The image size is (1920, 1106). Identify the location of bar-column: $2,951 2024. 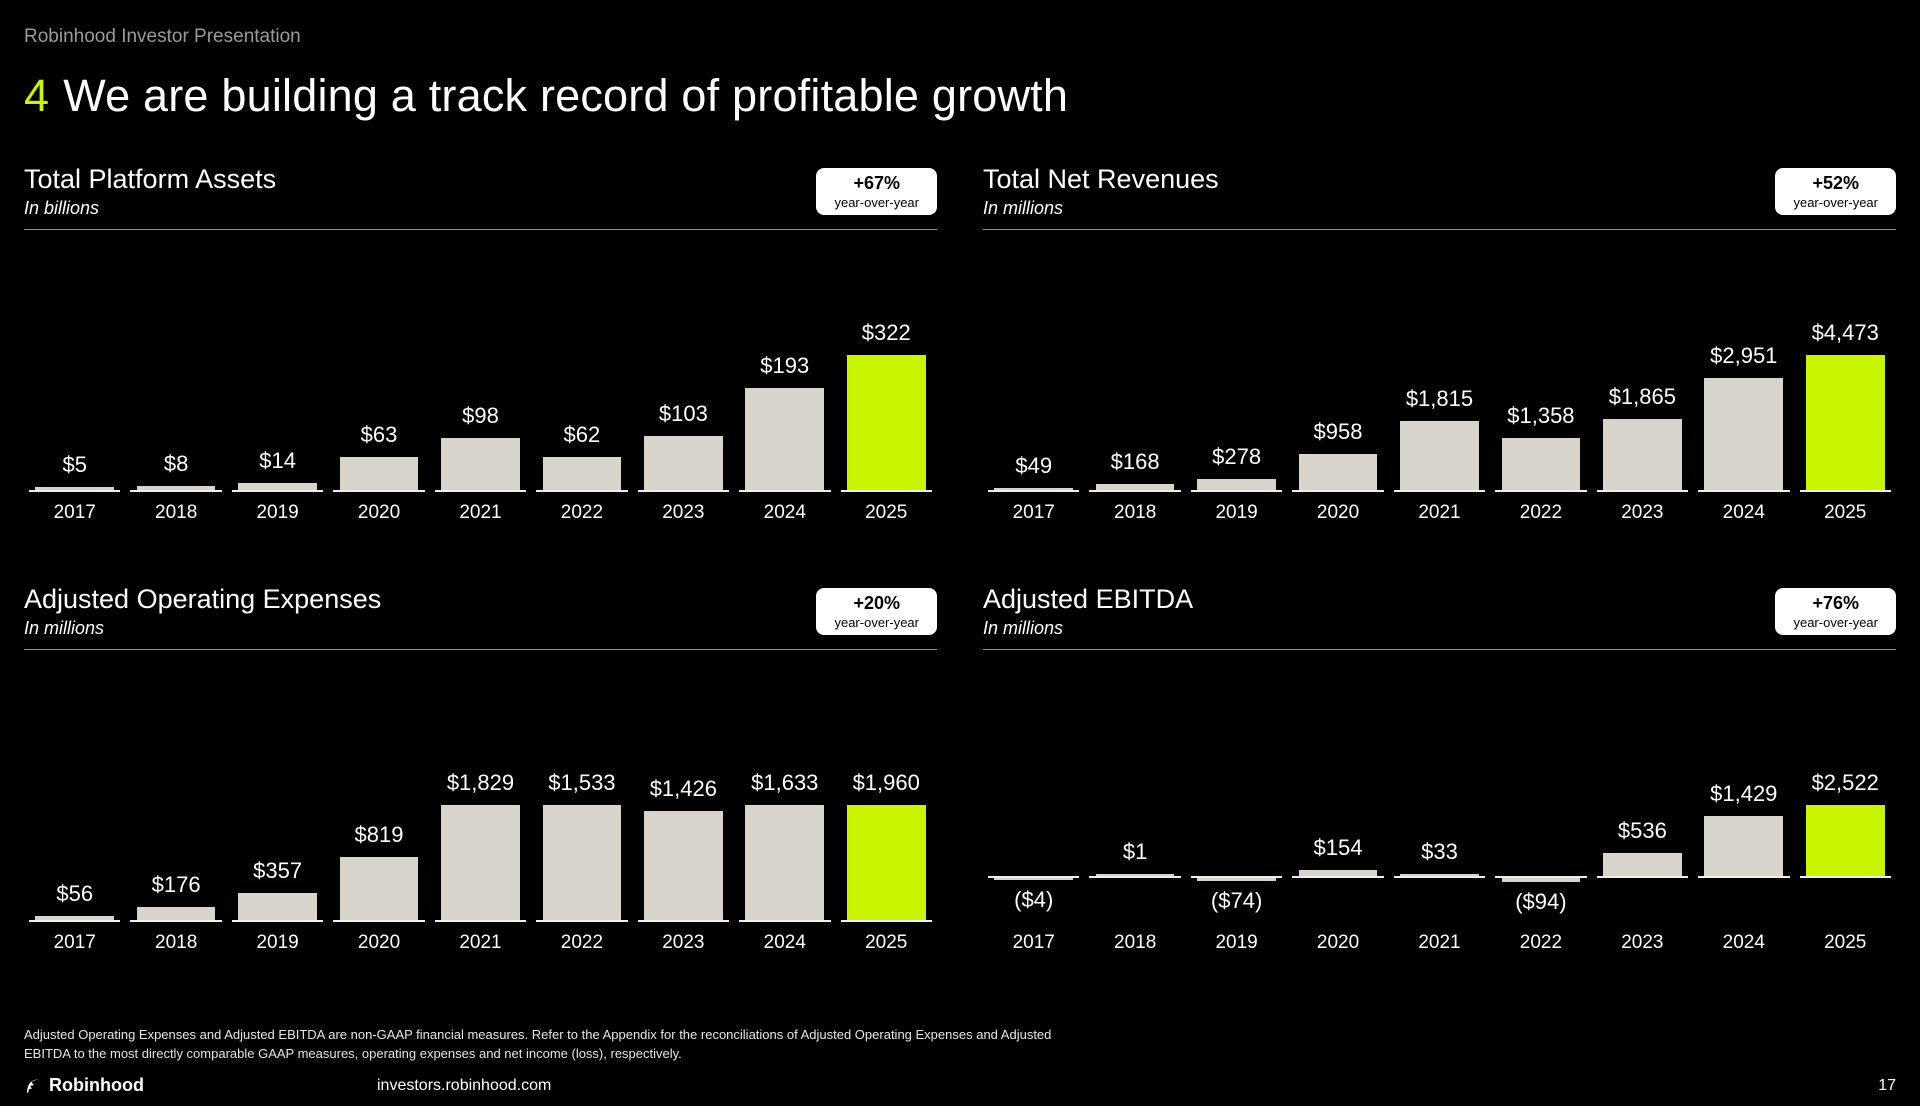
(1744, 422).